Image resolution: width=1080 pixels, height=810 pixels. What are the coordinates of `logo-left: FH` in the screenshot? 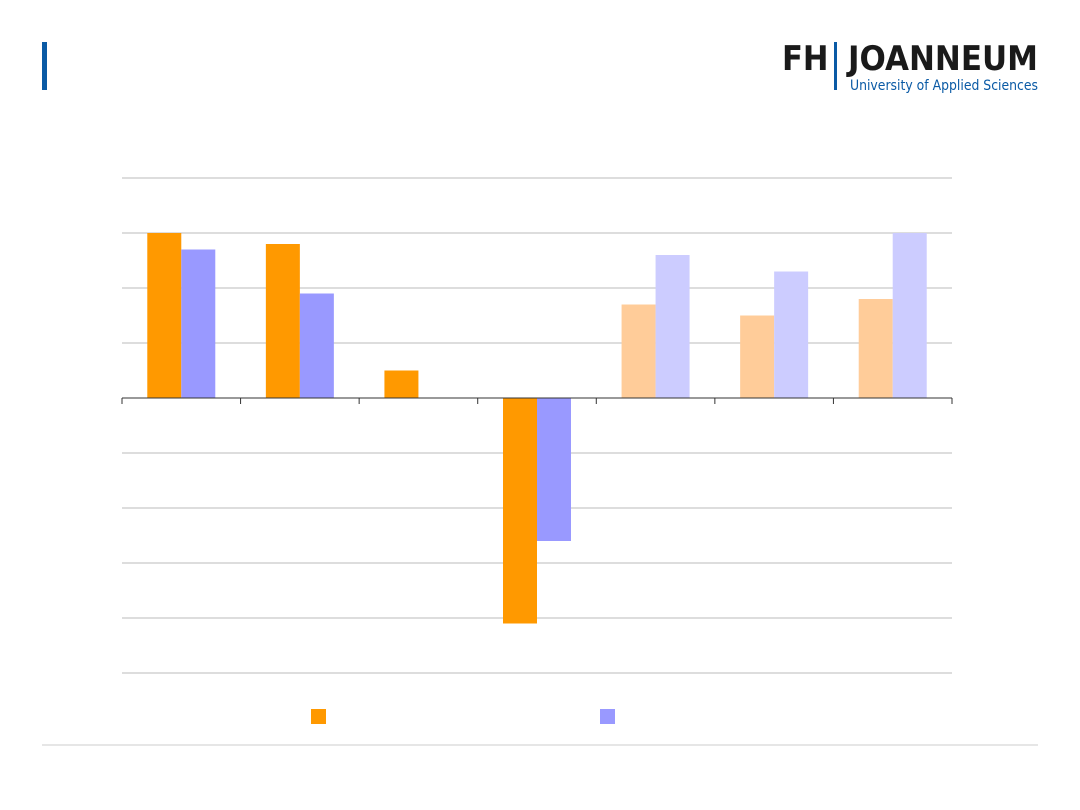 It's located at (805, 59).